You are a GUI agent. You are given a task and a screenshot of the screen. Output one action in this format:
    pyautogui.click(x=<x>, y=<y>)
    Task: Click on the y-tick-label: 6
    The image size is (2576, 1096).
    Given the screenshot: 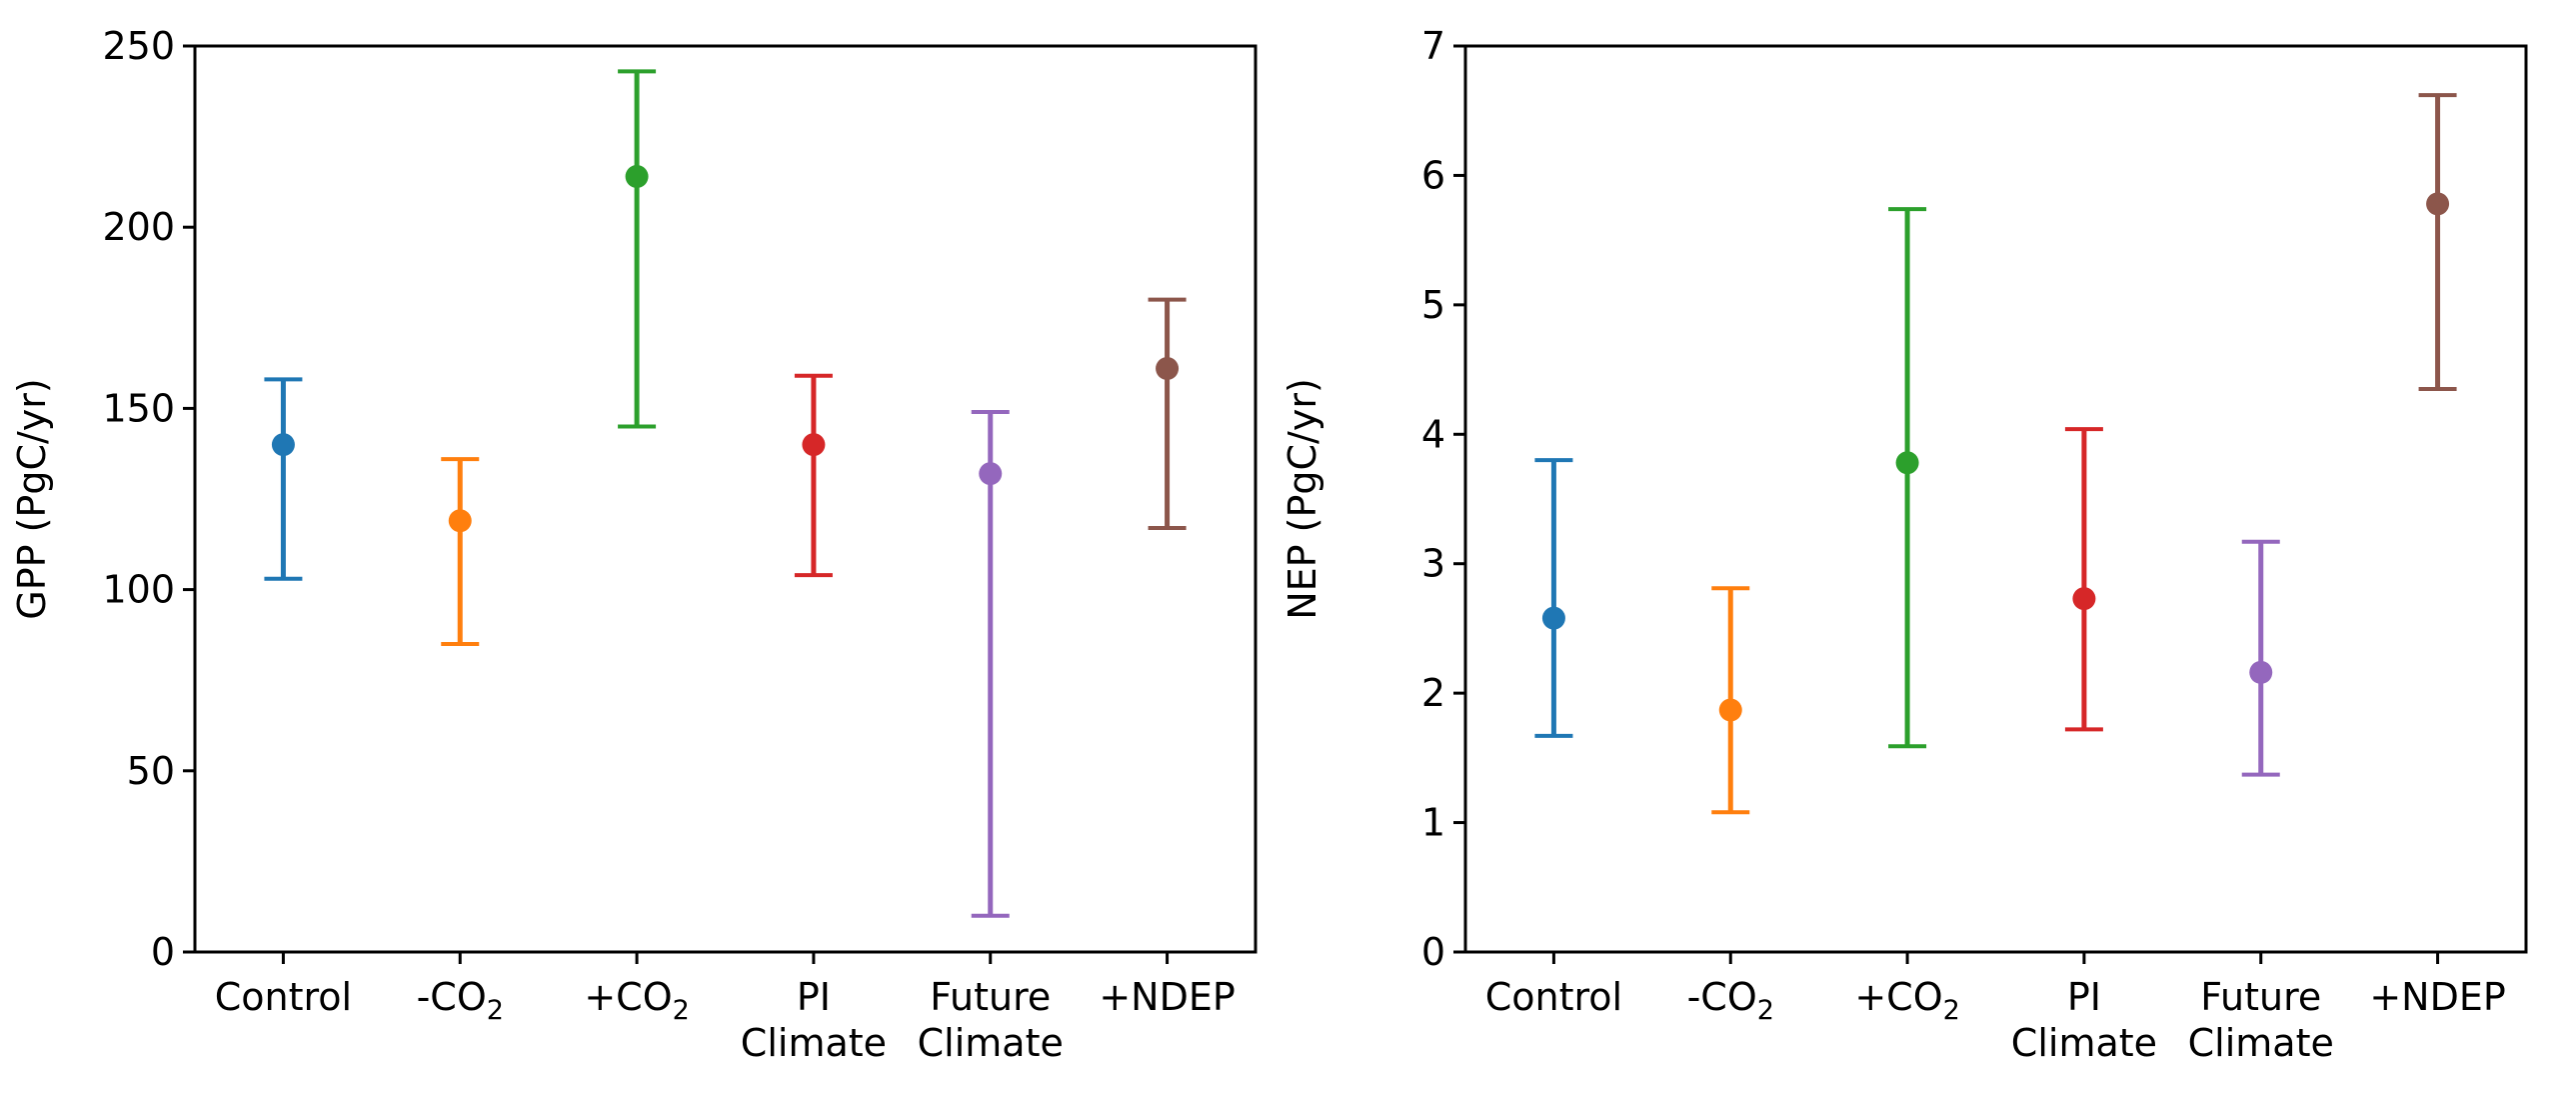 What is the action you would take?
    pyautogui.click(x=1433, y=175)
    